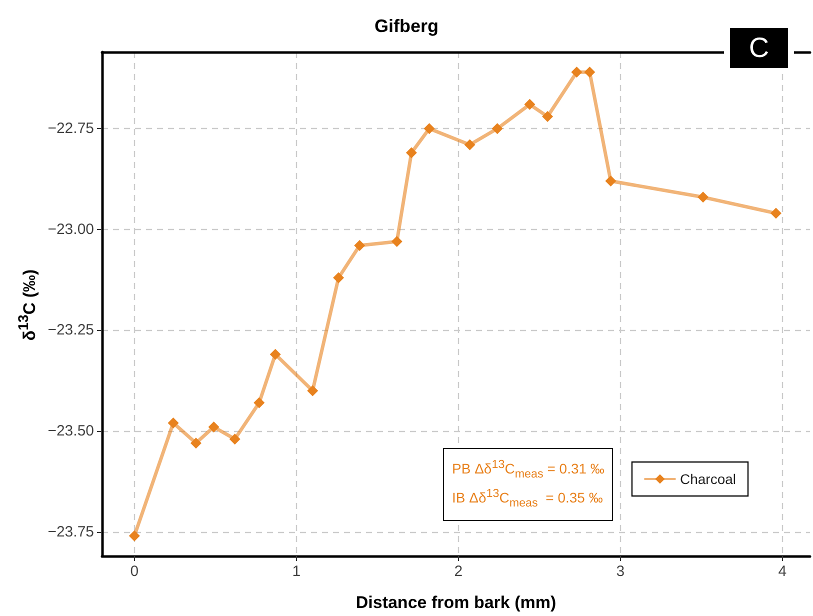 The width and height of the screenshot is (813, 616). I want to click on x-tick-label: 3, so click(620, 571).